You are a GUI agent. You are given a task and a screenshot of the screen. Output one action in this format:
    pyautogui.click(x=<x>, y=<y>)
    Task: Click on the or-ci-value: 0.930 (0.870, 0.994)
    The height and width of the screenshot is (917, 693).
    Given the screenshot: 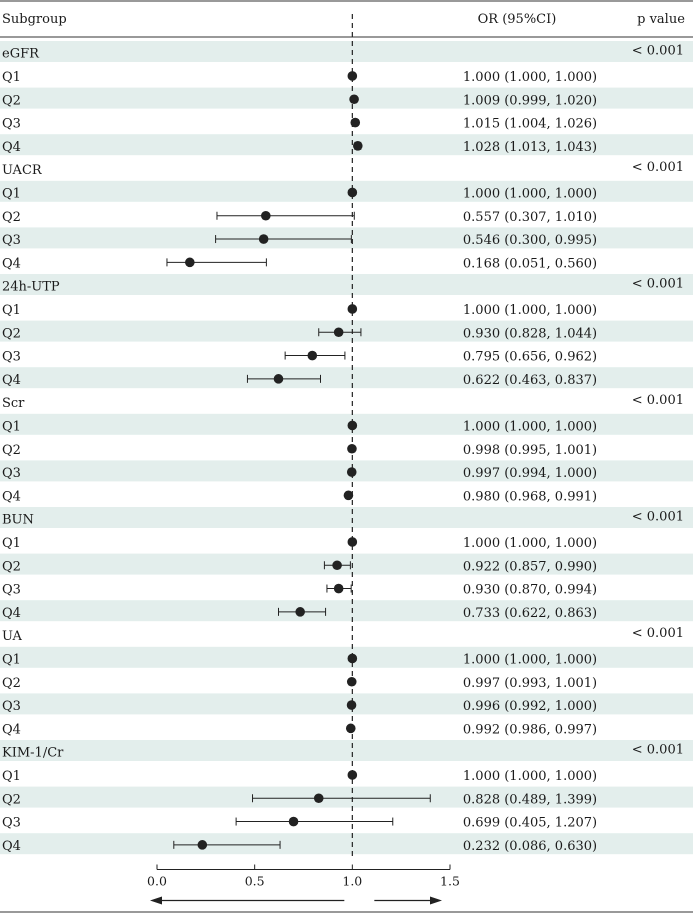 What is the action you would take?
    pyautogui.click(x=530, y=590)
    